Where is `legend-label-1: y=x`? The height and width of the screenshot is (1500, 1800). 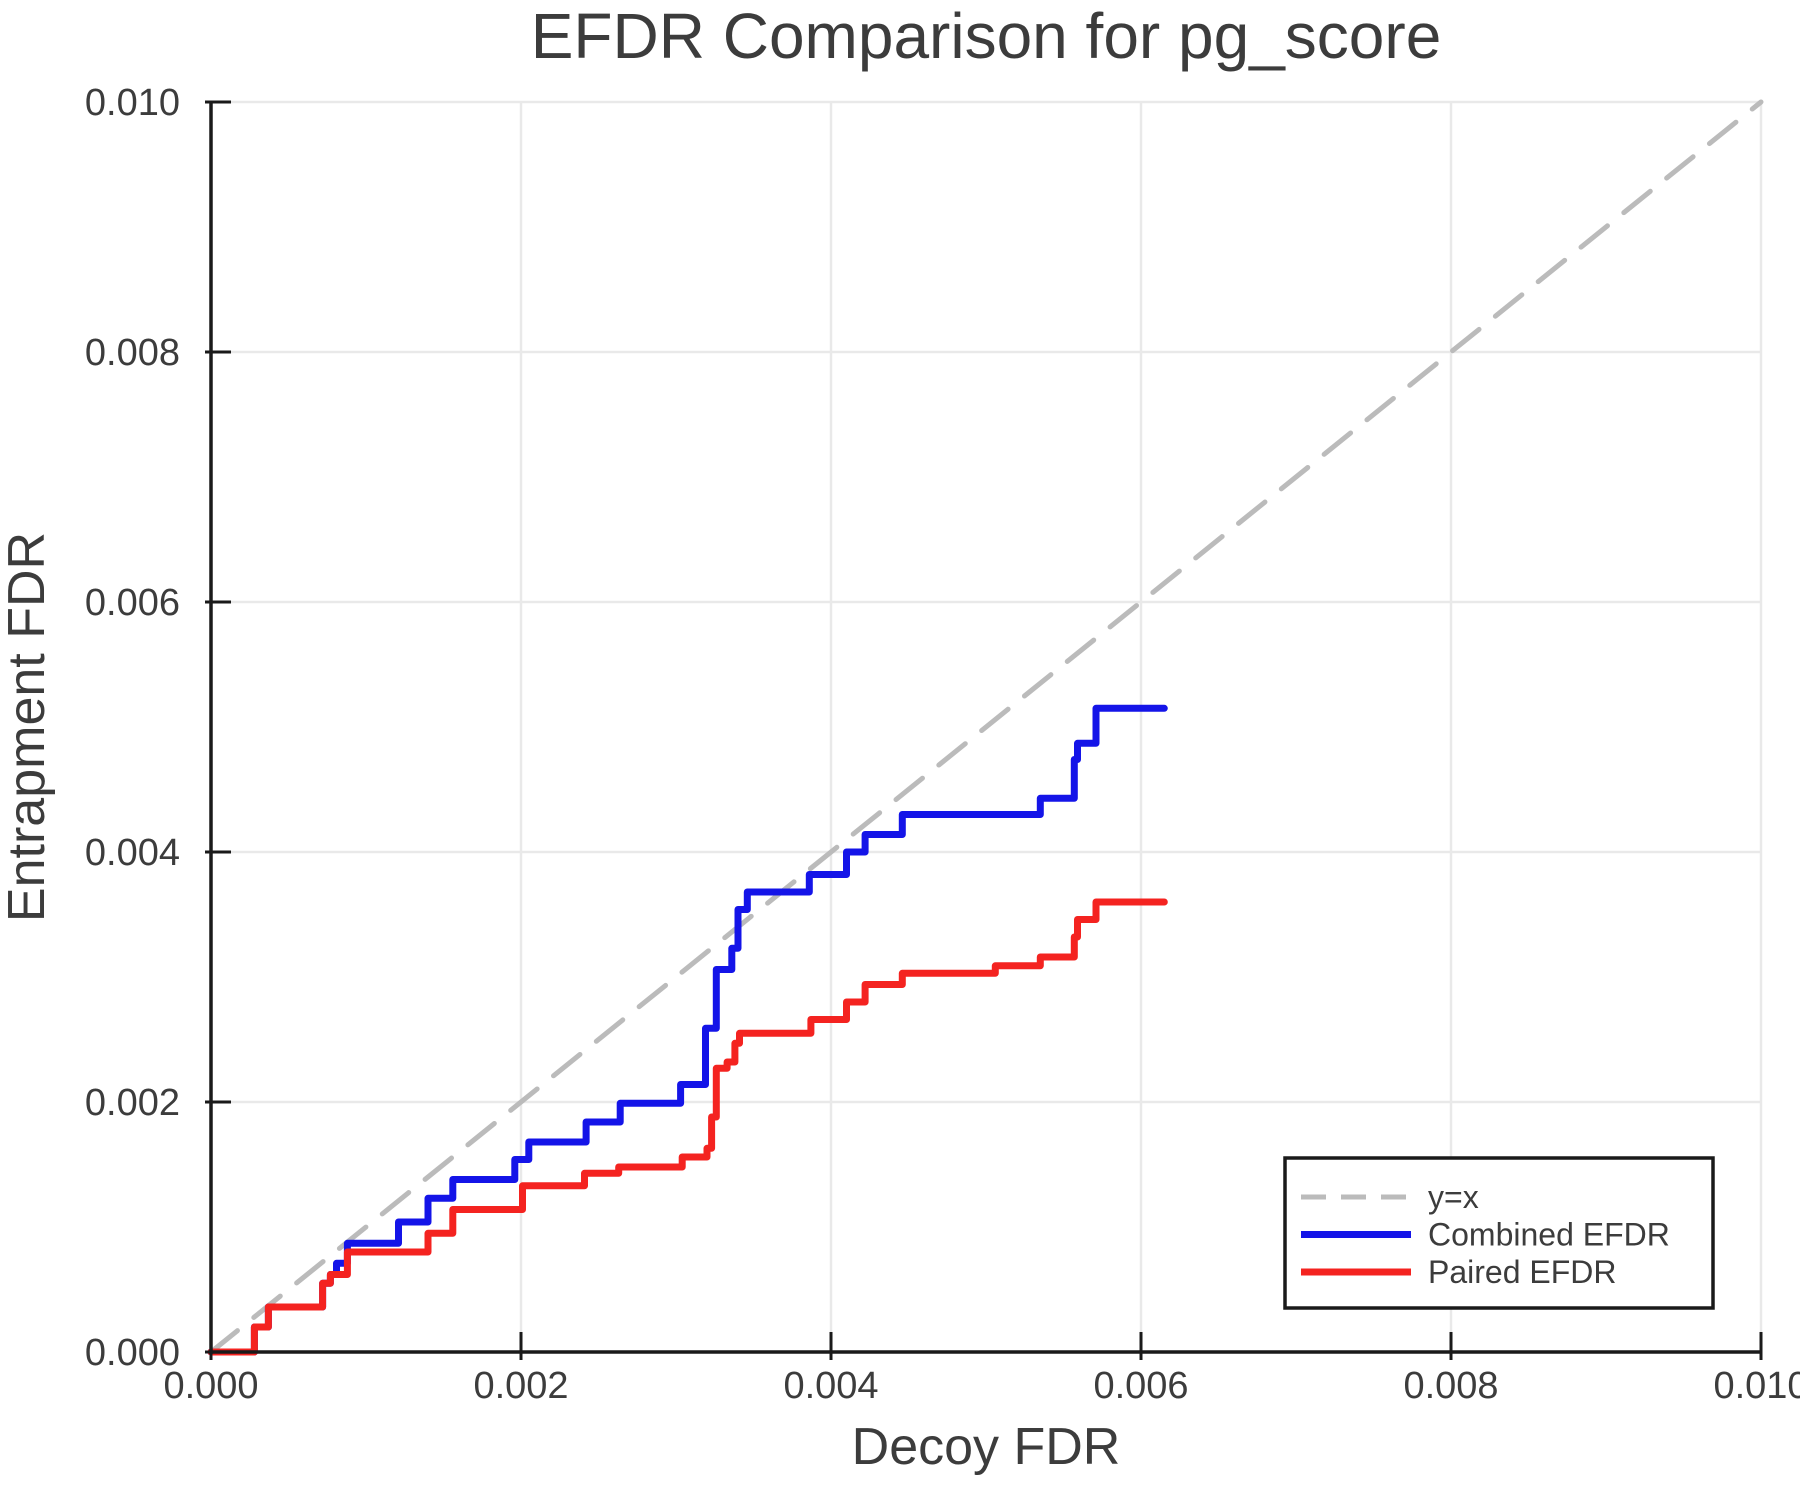 legend-label-1: y=x is located at coordinates (1453, 1197).